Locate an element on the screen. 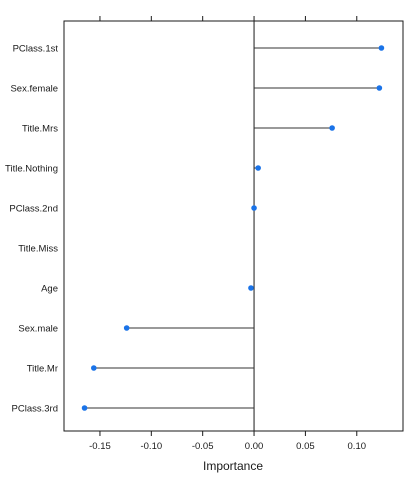  category-label: Age is located at coordinates (49, 289).